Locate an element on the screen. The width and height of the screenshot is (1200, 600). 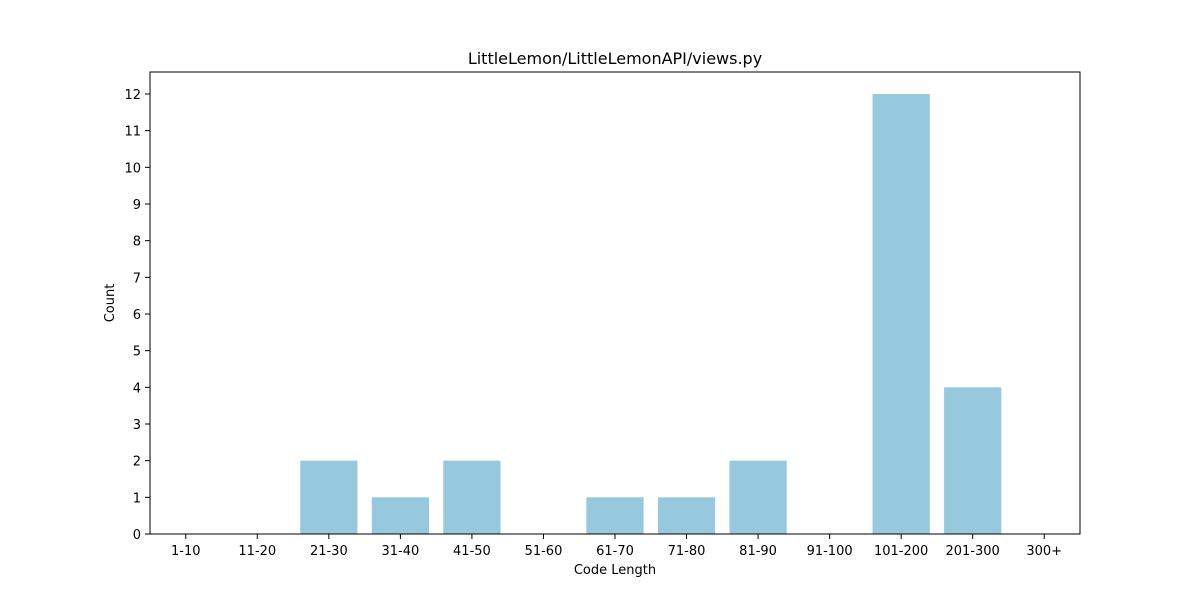
y-tick-label: 9 is located at coordinates (137, 205).